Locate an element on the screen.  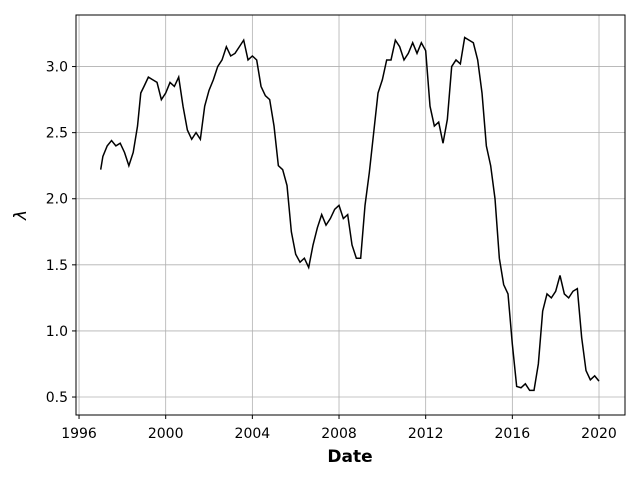
y-tick-label: 0.5 is located at coordinates (57, 398).